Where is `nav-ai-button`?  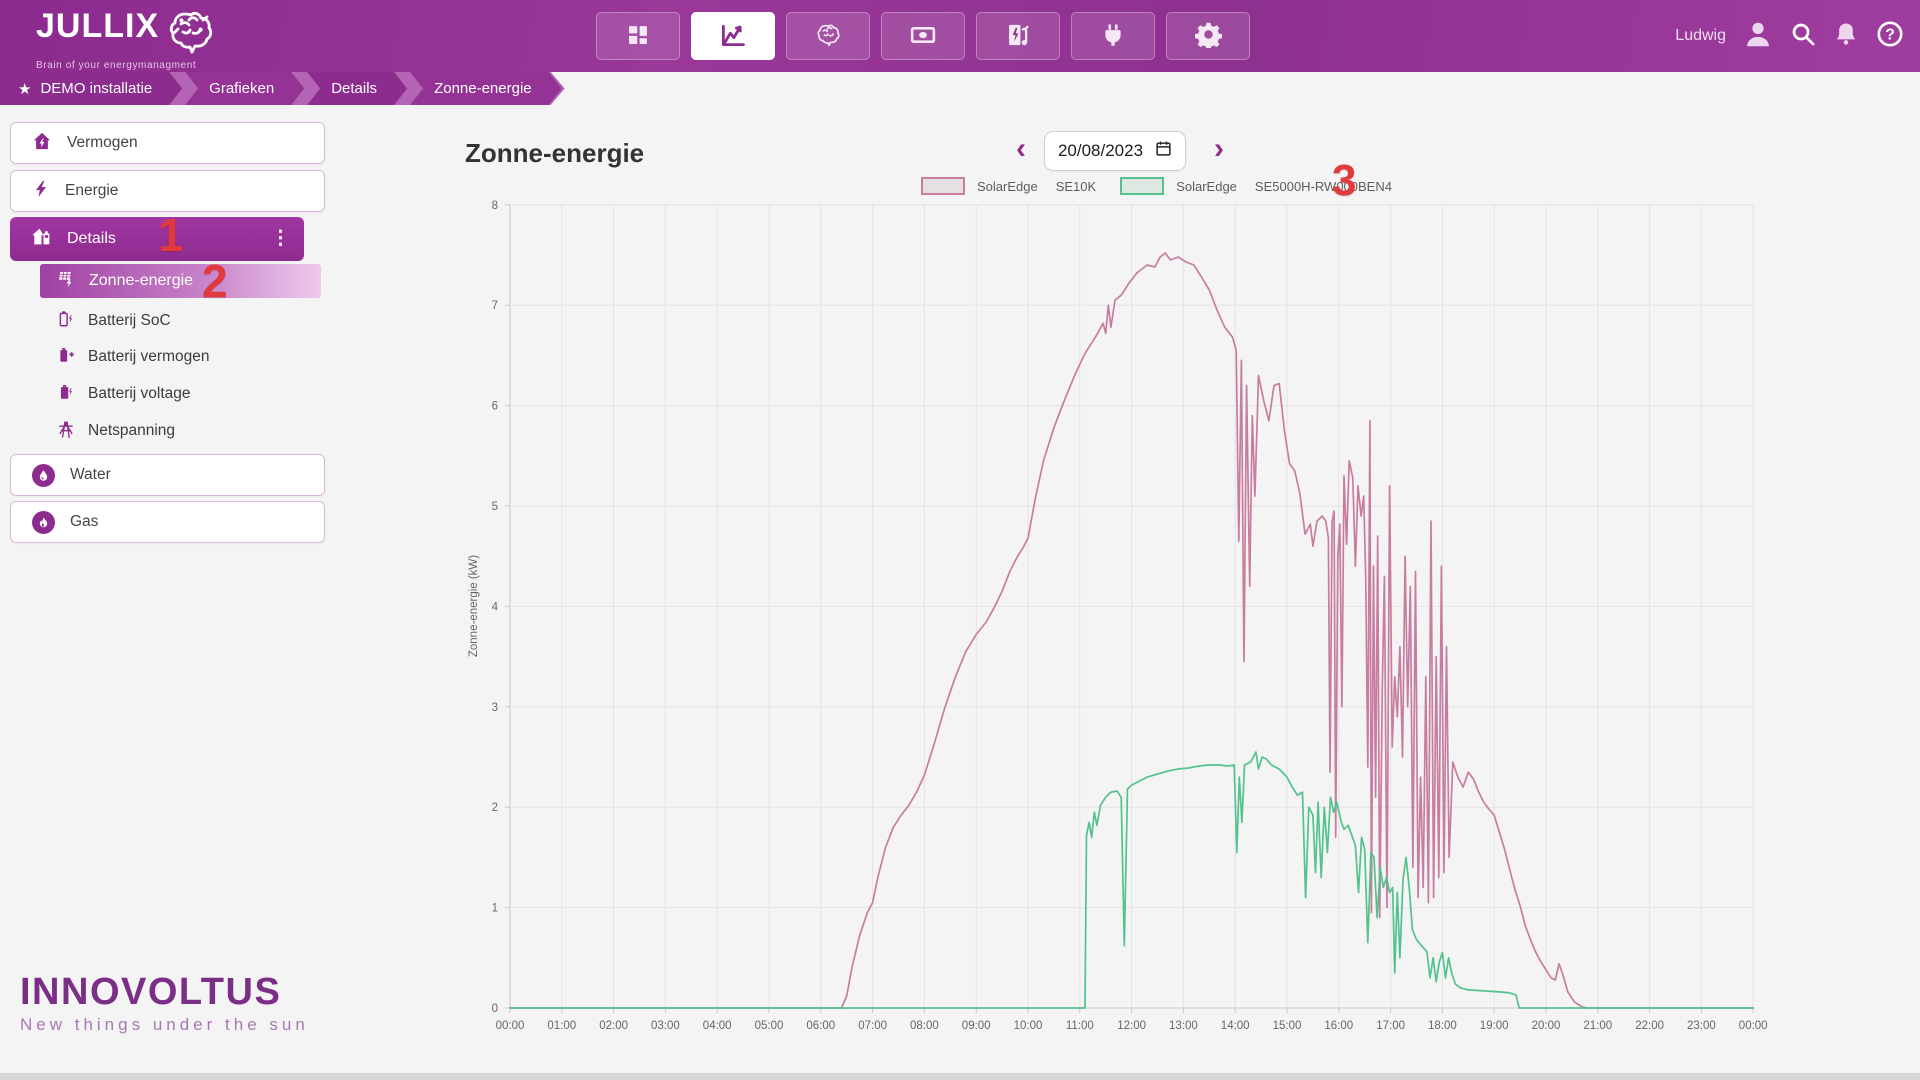
nav-ai-button is located at coordinates (828, 36).